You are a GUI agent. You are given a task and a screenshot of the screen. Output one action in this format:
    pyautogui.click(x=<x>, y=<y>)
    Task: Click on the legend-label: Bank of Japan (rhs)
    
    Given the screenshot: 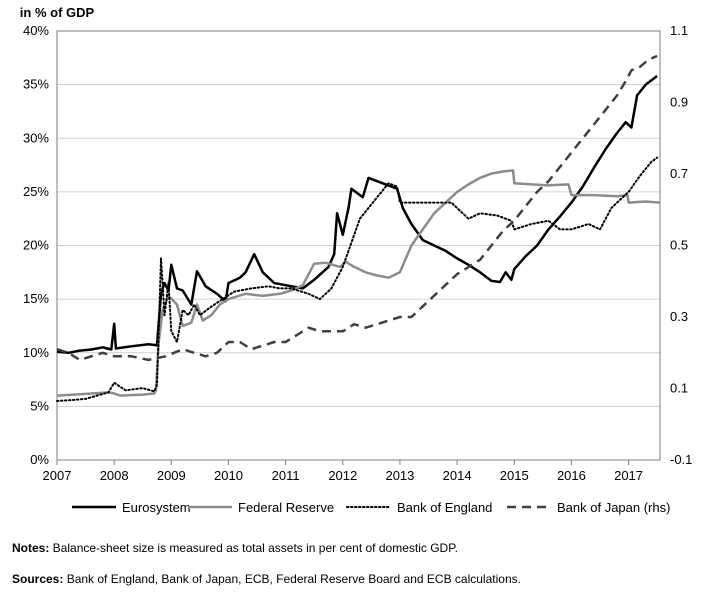 What is the action you would take?
    pyautogui.click(x=613, y=507)
    